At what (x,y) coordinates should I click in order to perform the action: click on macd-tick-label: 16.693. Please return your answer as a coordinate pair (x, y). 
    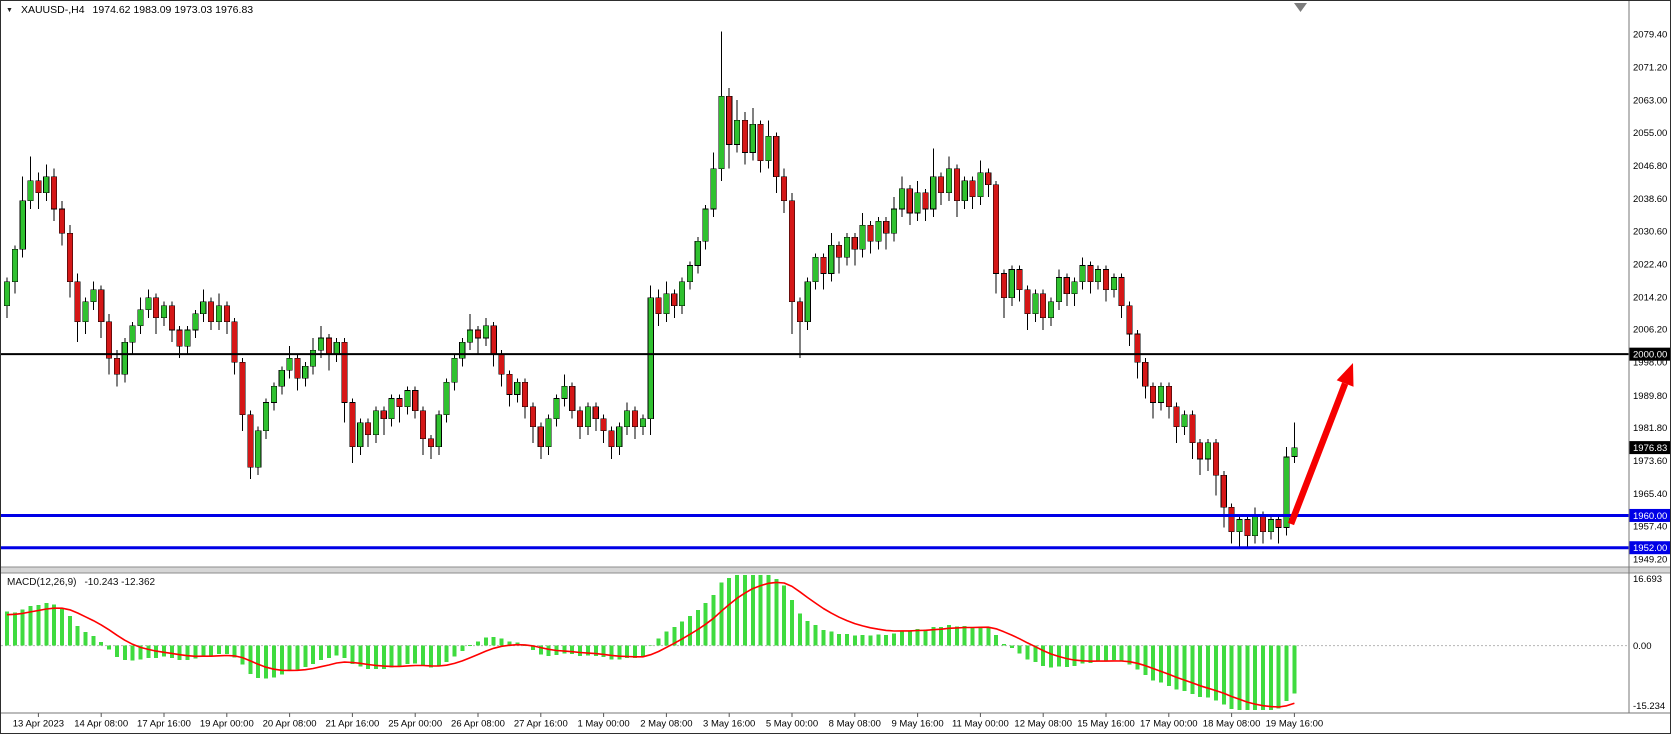
    Looking at the image, I should click on (1647, 579).